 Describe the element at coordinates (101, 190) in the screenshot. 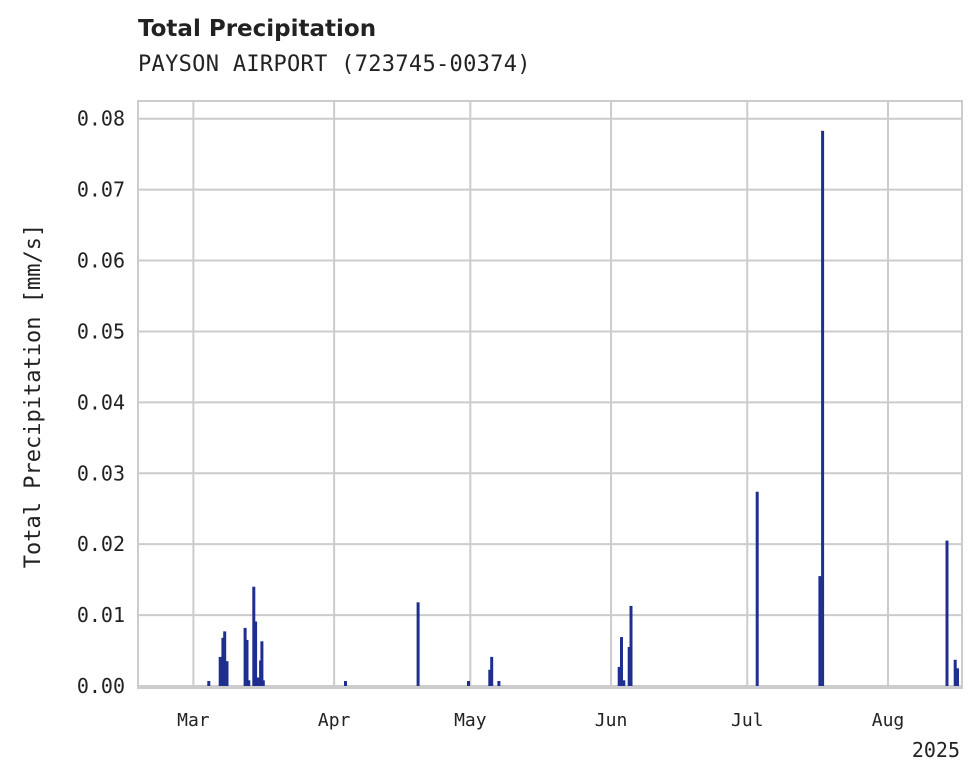

I see `y-tick-label: 0.07` at that location.